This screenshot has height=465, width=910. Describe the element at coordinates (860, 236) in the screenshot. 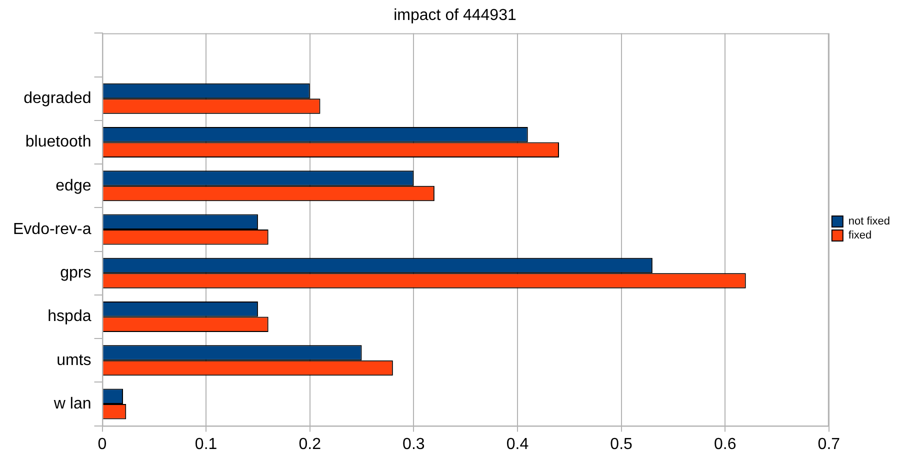

I see `legend-label: fixed` at that location.